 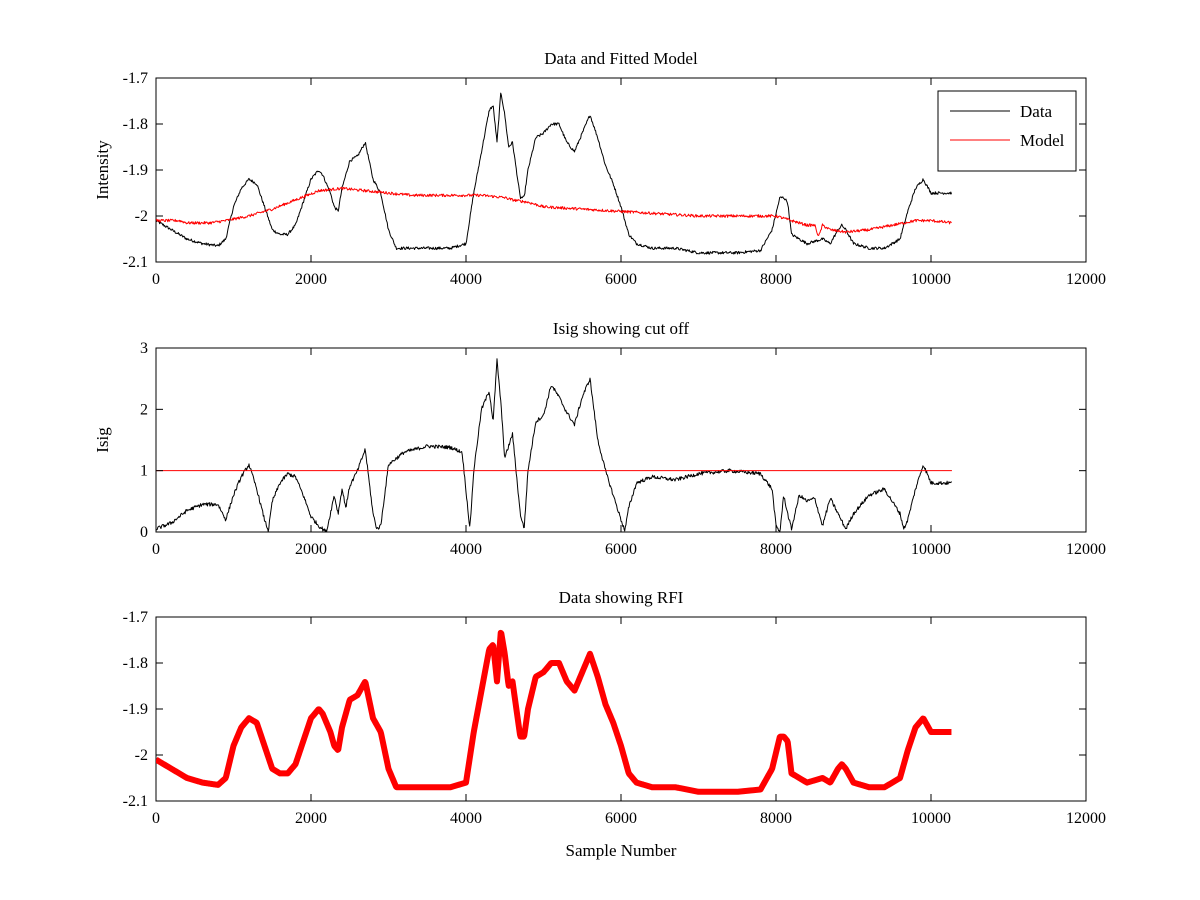 I want to click on legend: Data Model, so click(x=1007, y=131).